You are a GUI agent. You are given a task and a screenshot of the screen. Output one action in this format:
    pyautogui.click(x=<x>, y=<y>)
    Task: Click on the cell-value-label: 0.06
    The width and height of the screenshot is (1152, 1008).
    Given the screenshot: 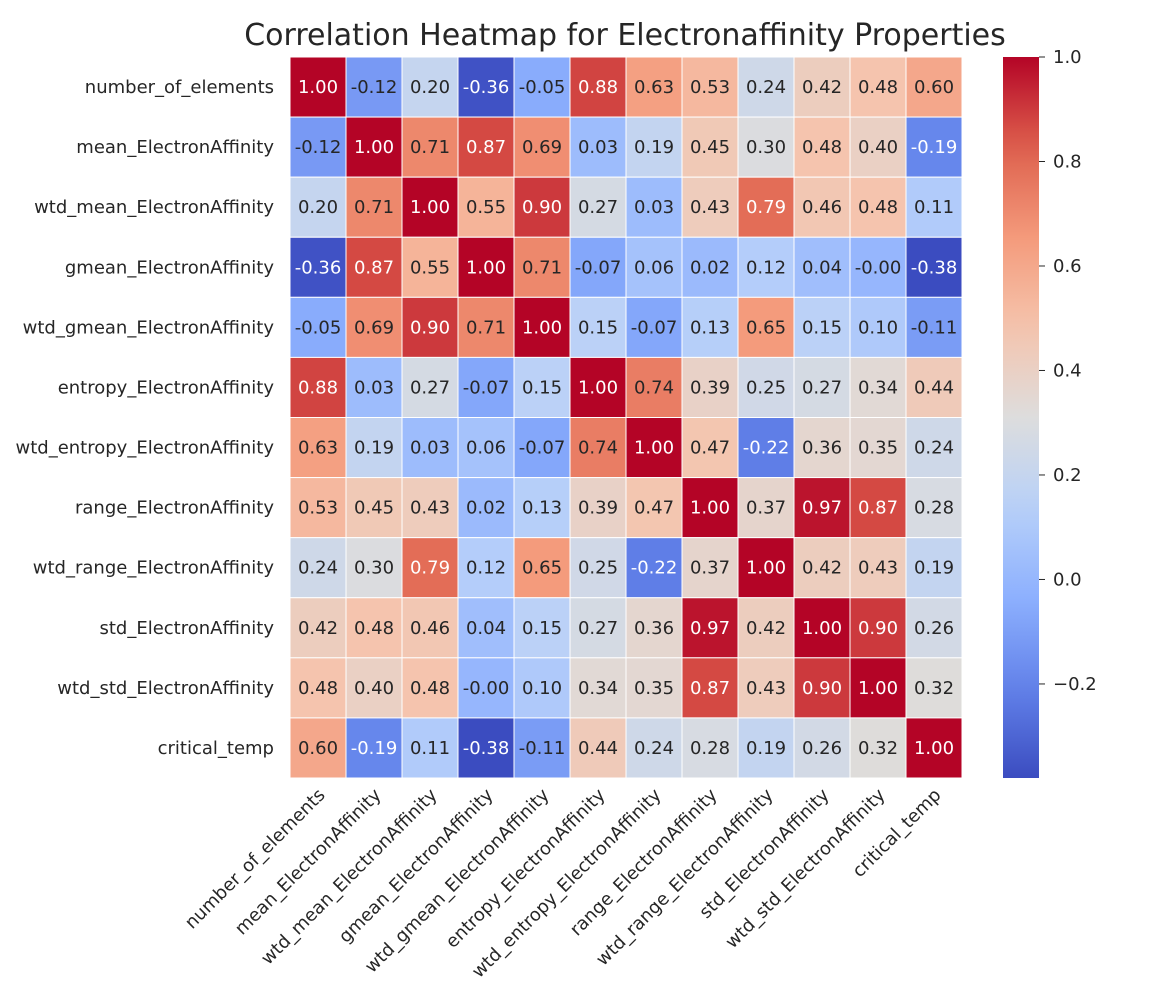 What is the action you would take?
    pyautogui.click(x=486, y=448)
    